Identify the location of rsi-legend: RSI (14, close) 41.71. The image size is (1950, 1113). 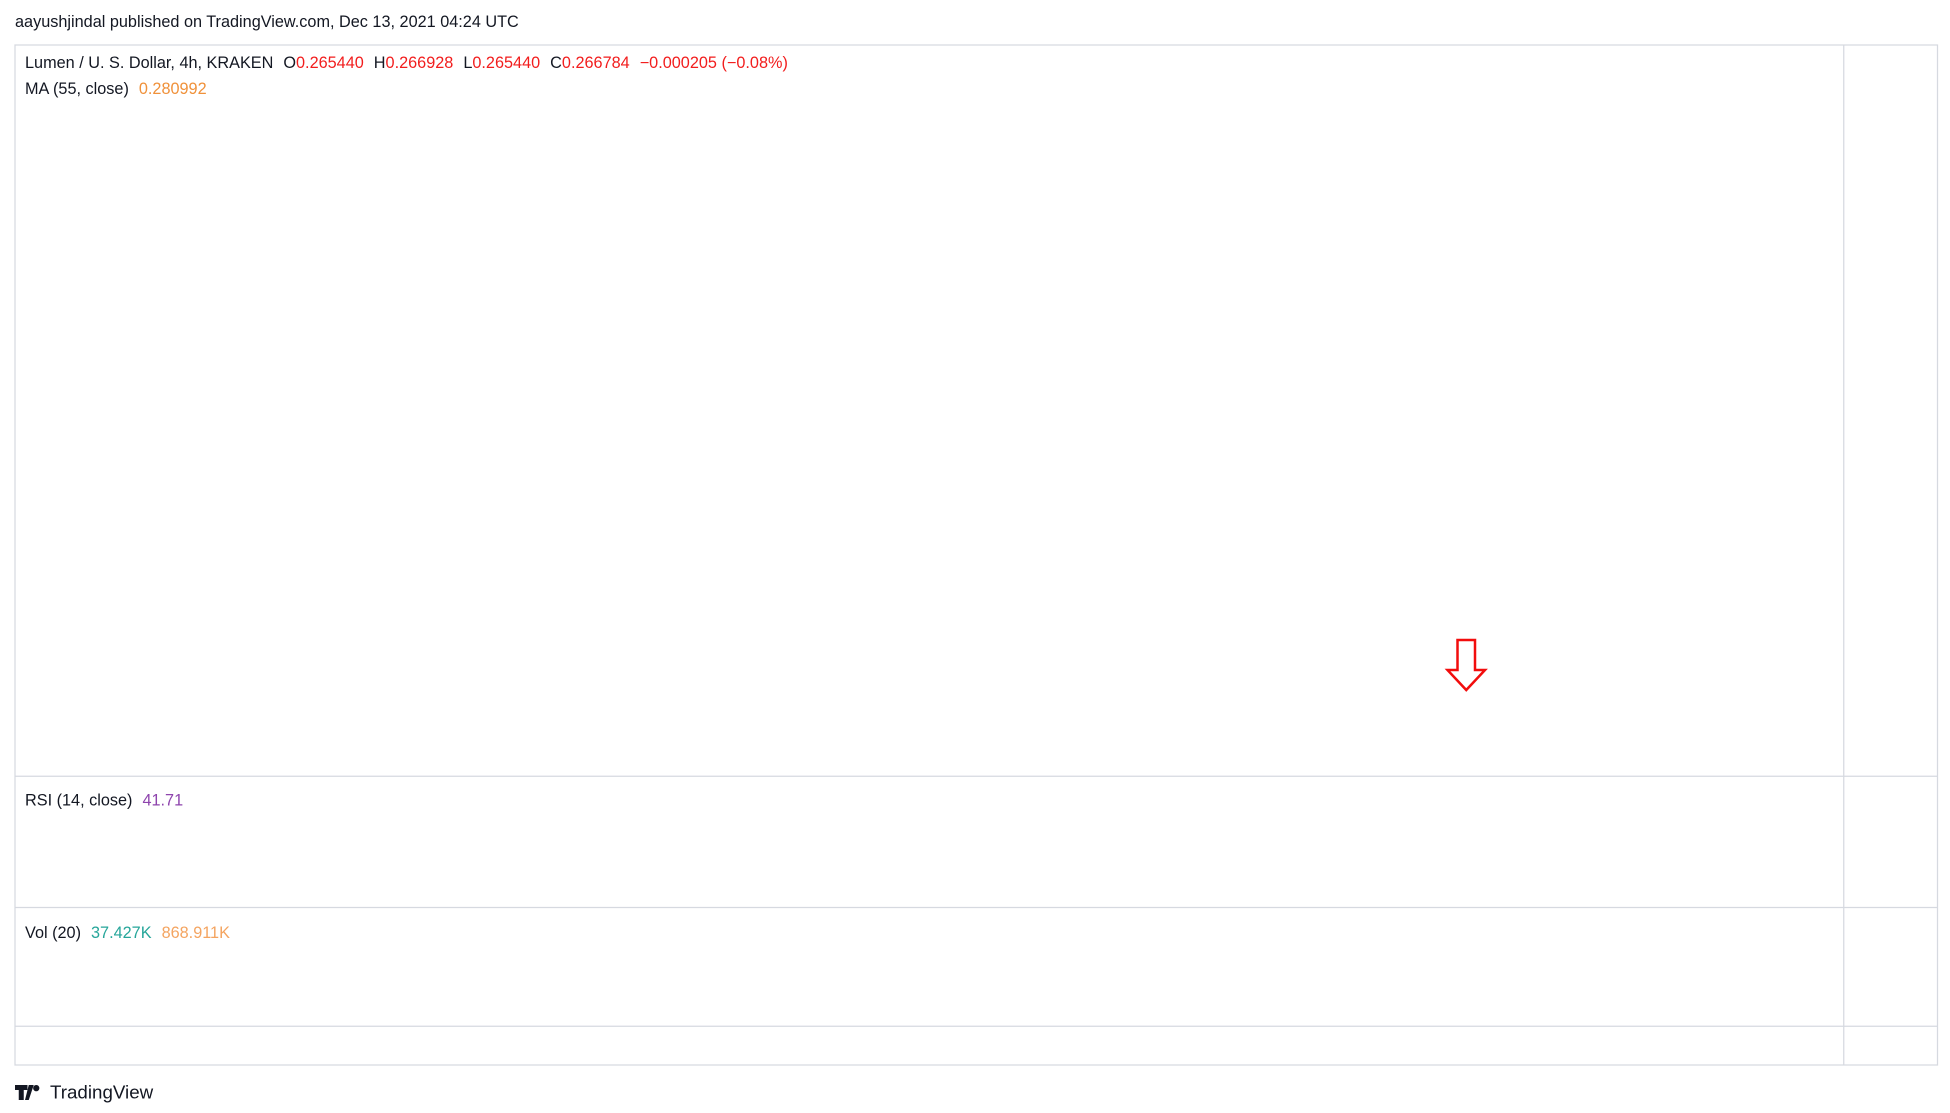
(104, 801).